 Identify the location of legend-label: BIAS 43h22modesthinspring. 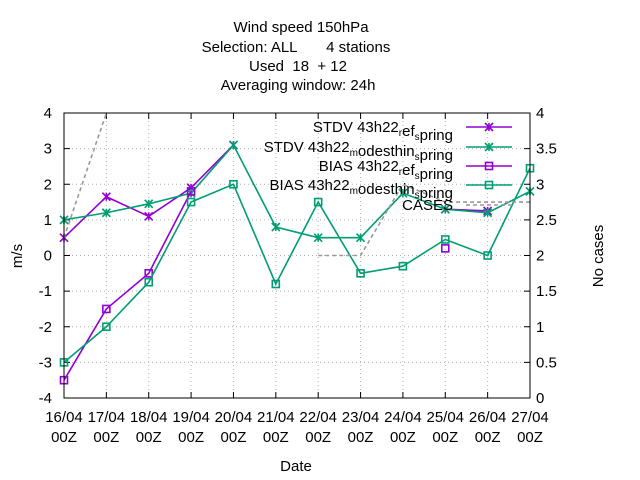
(361, 189).